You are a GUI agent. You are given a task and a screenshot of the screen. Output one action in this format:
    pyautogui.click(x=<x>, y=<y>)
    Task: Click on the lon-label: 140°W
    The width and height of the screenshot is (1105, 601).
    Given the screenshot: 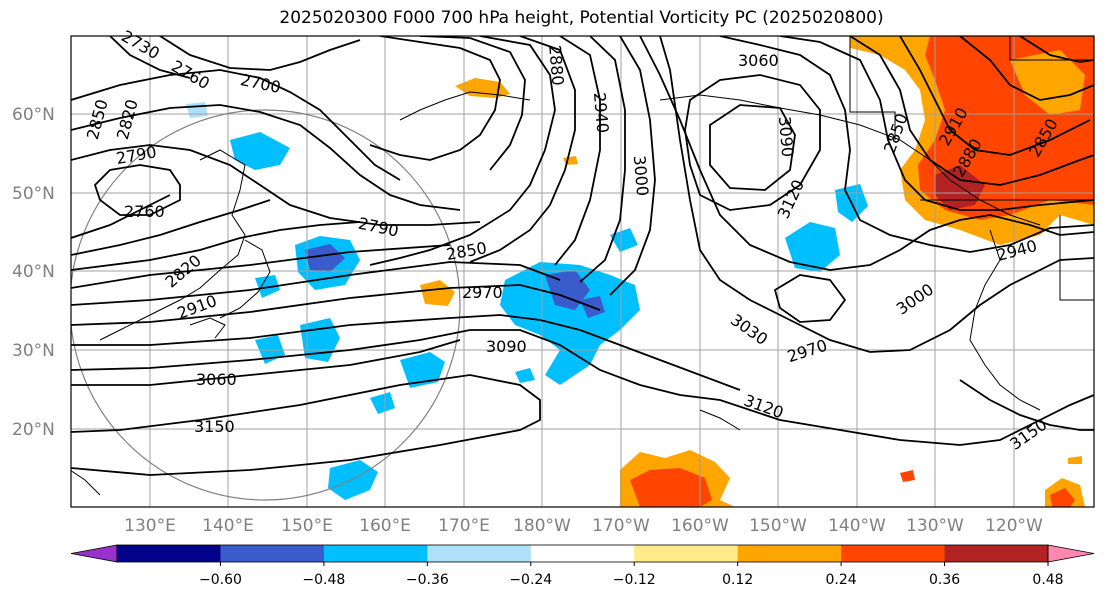 What is the action you would take?
    pyautogui.click(x=857, y=526)
    